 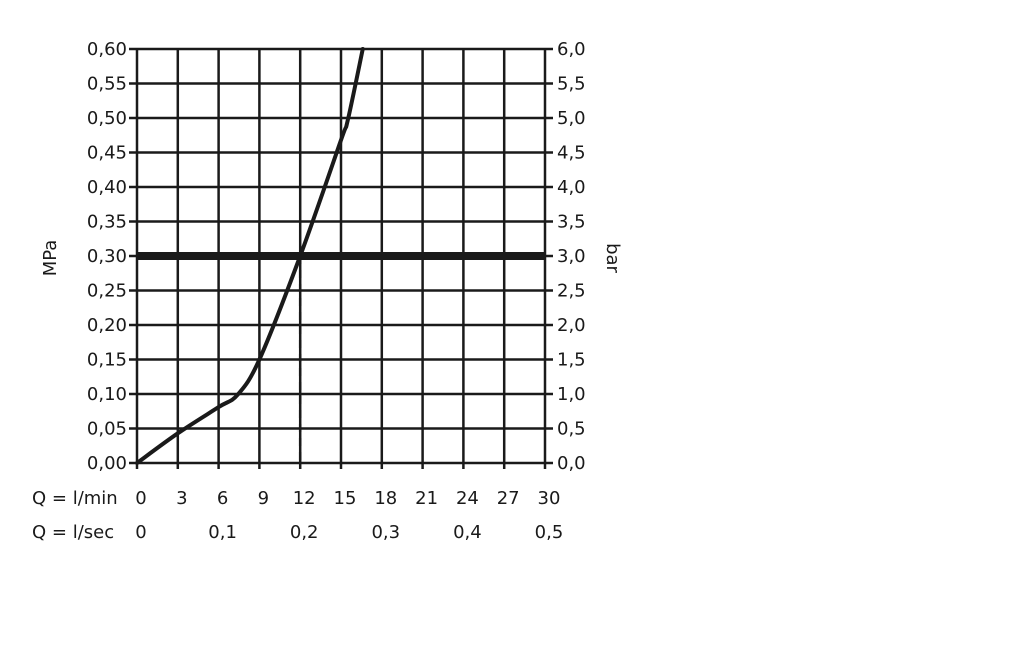 I want to click on x-tick-label: 12, so click(x=304, y=498).